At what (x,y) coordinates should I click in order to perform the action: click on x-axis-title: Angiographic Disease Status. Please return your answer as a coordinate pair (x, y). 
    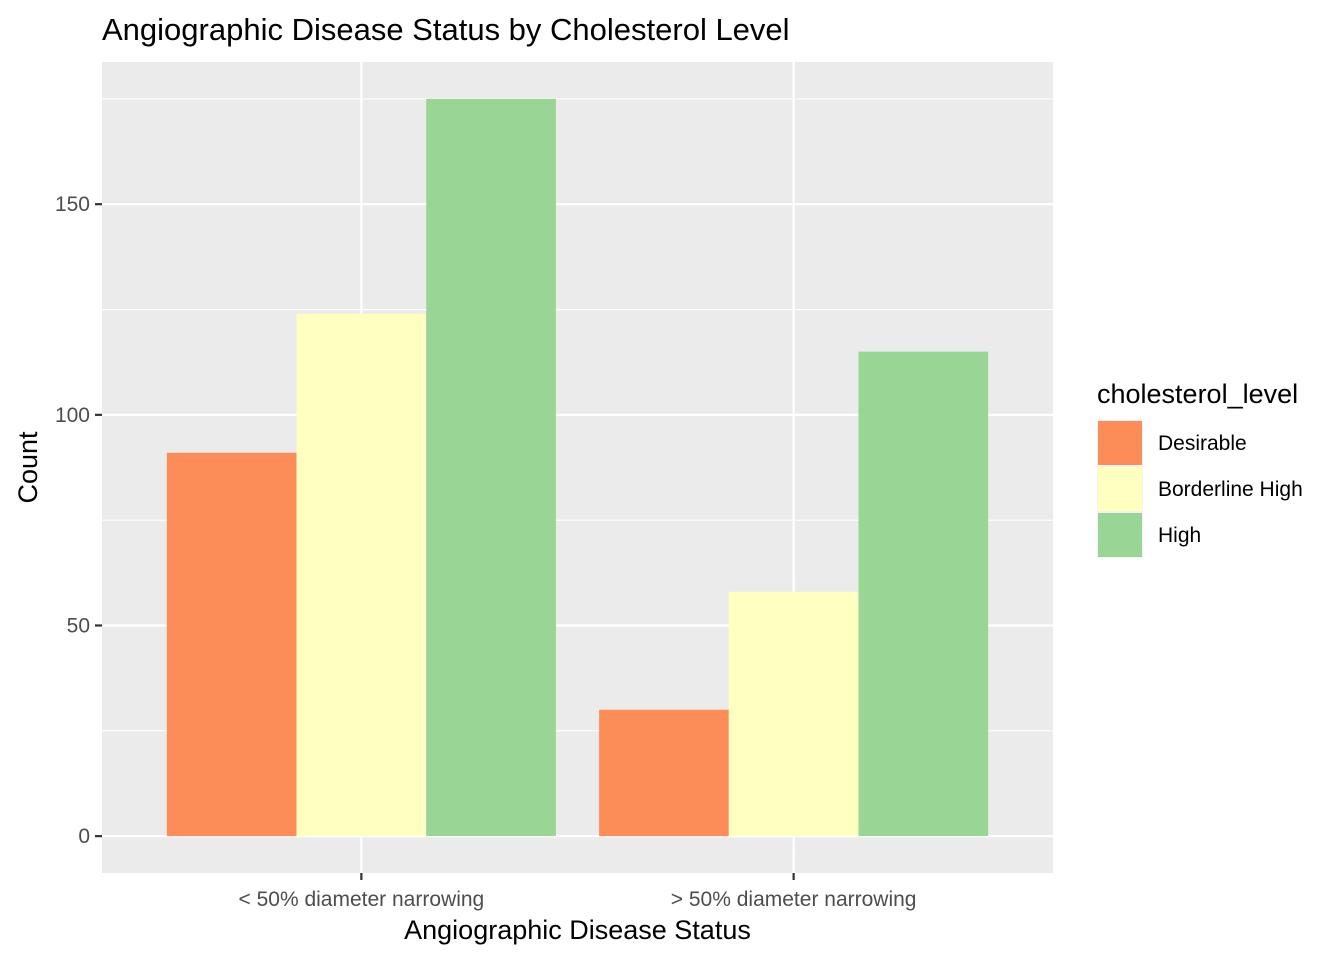
    Looking at the image, I should click on (577, 930).